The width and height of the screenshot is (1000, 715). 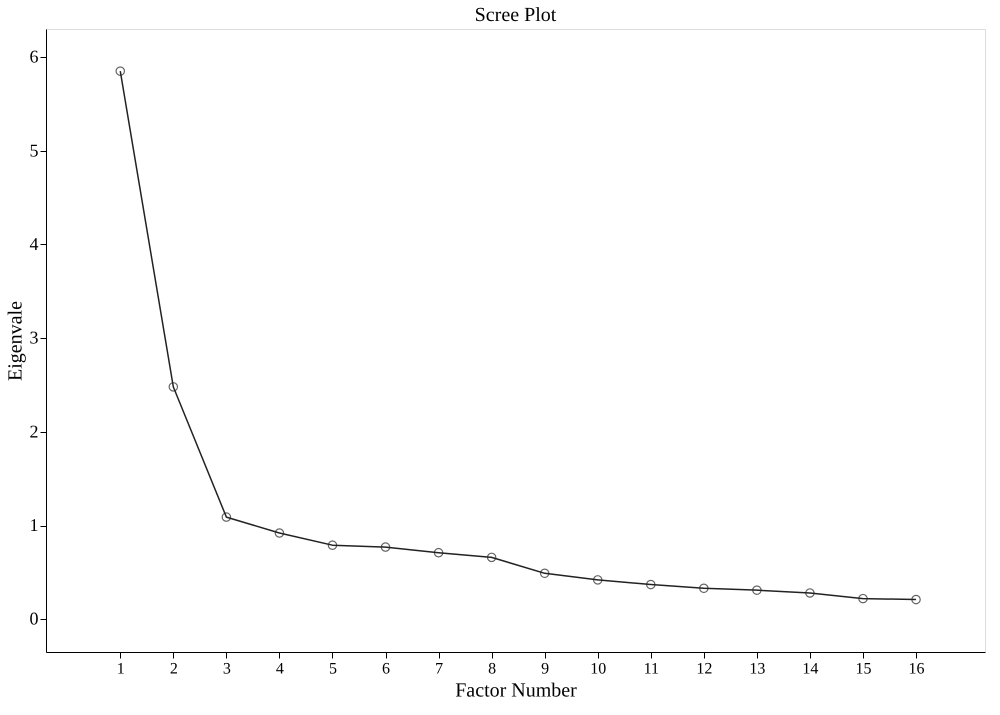 What do you see at coordinates (863, 669) in the screenshot?
I see `x-tick-label: 15` at bounding box center [863, 669].